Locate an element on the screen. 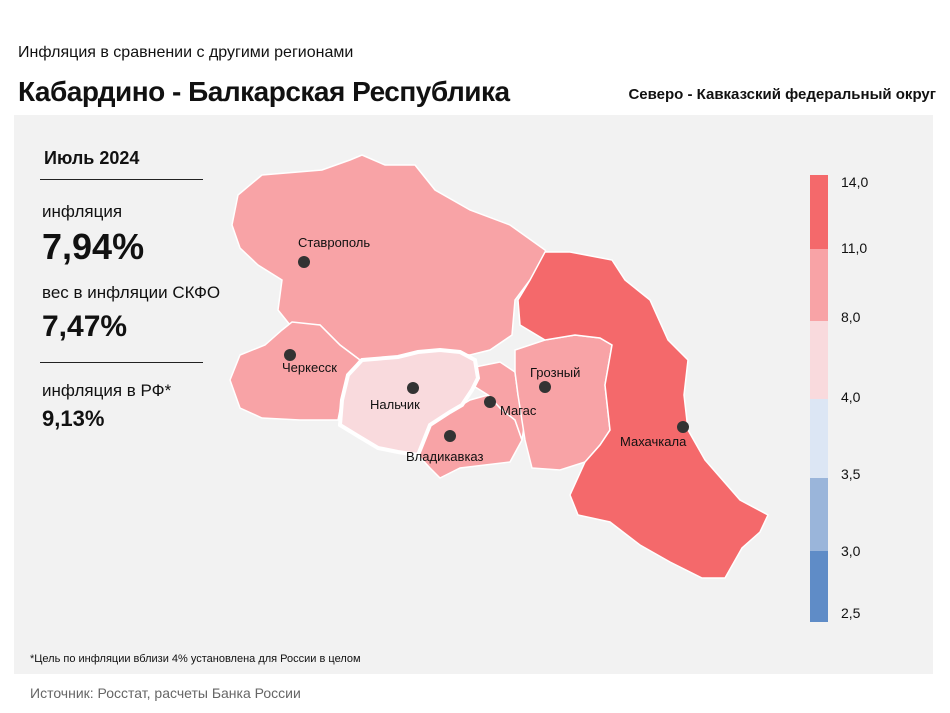 The height and width of the screenshot is (713, 950). stavropol-marker is located at coordinates (304, 262).